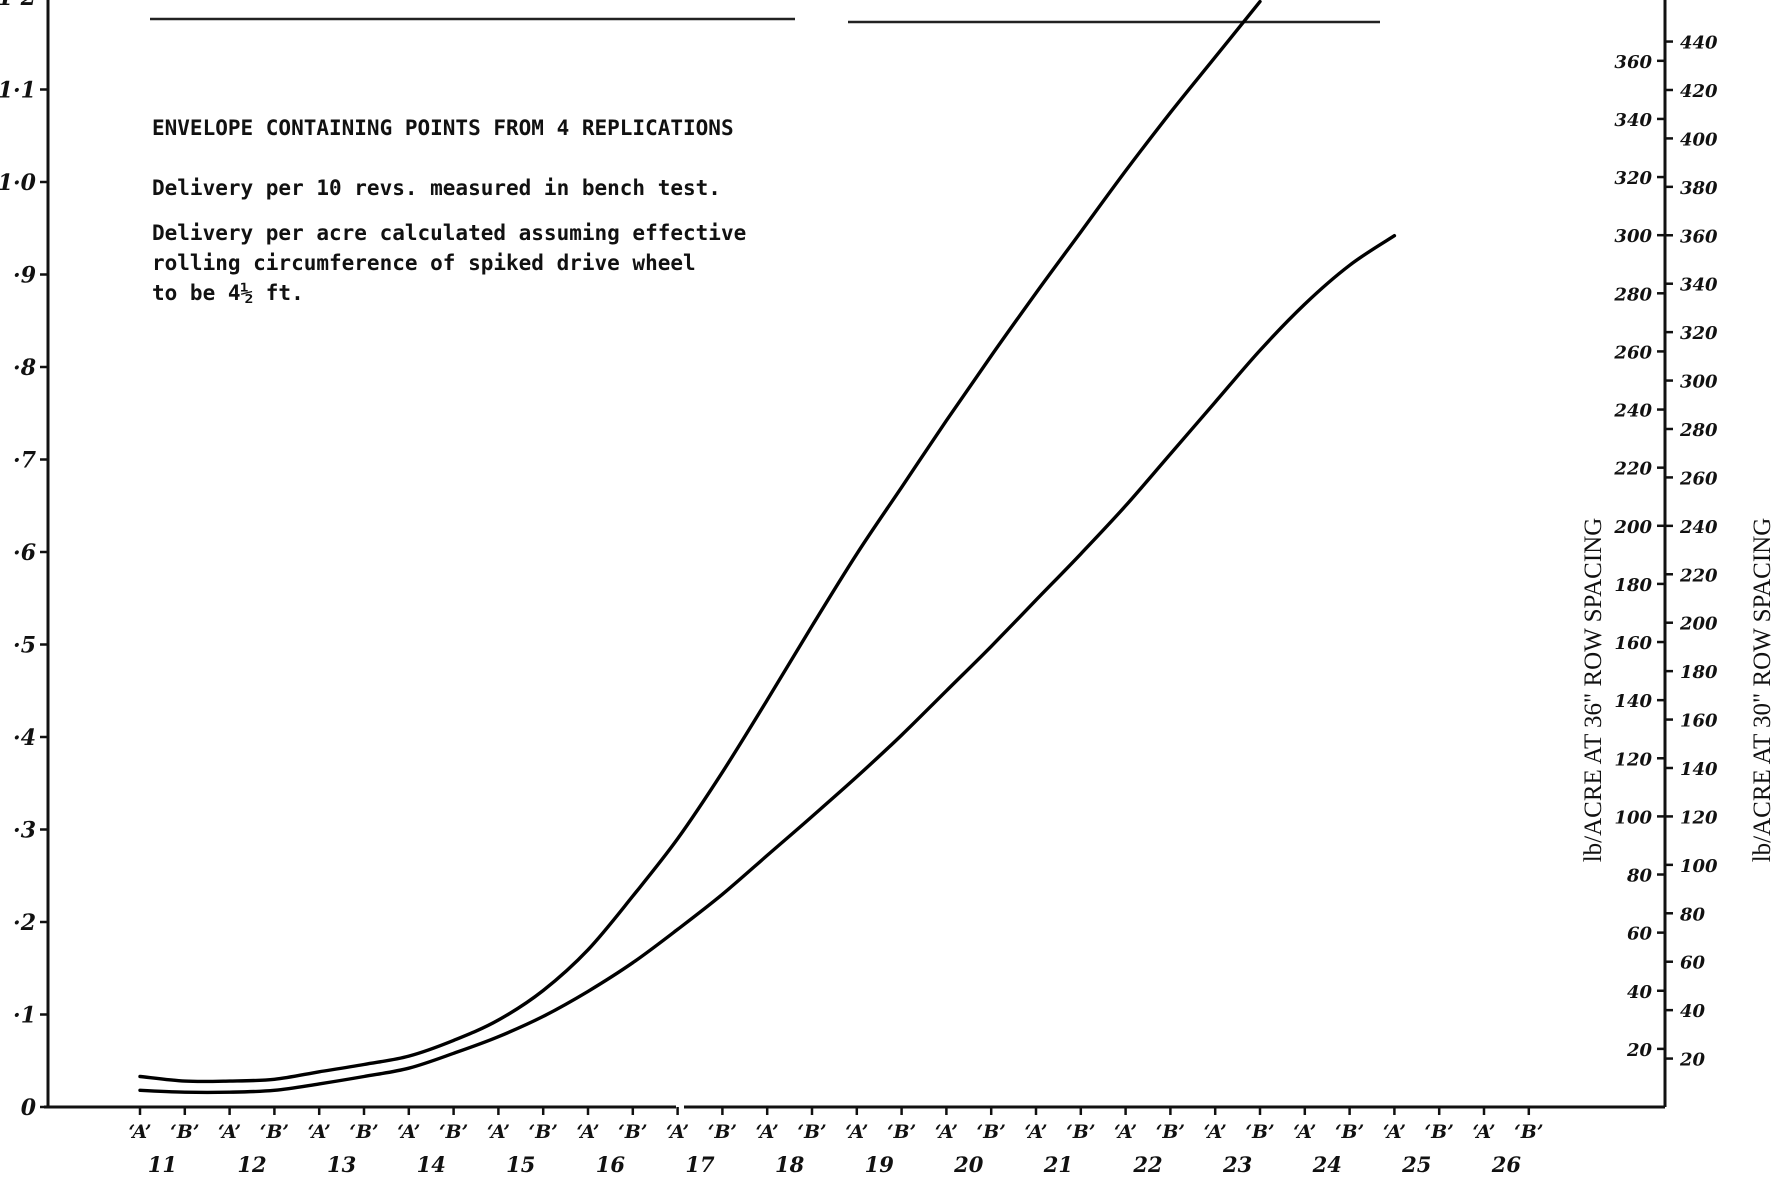 The width and height of the screenshot is (1778, 1178). Describe the element at coordinates (1593, 690) in the screenshot. I see `right-axis-36-title: lb/ACRE AT 36" ROW SPACING` at that location.